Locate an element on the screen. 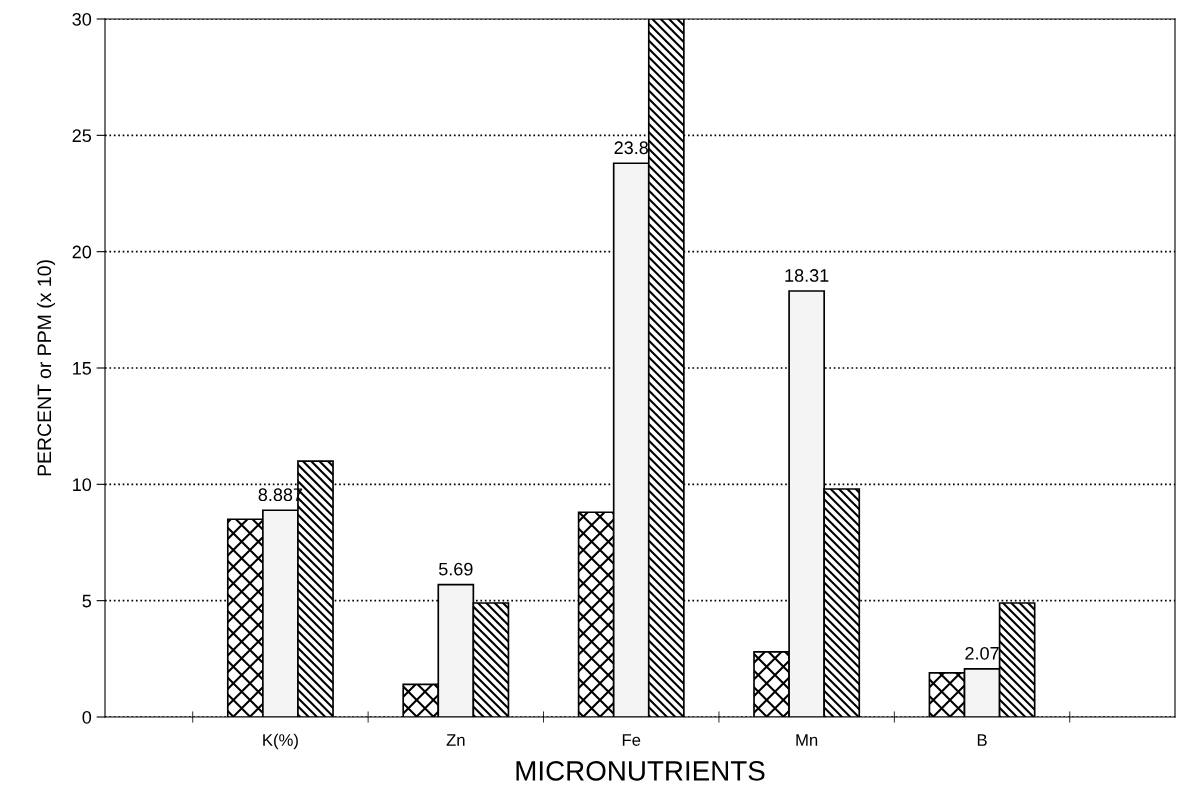 Image resolution: width=1180 pixels, height=808 pixels. data-label: 18.31 is located at coordinates (807, 275).